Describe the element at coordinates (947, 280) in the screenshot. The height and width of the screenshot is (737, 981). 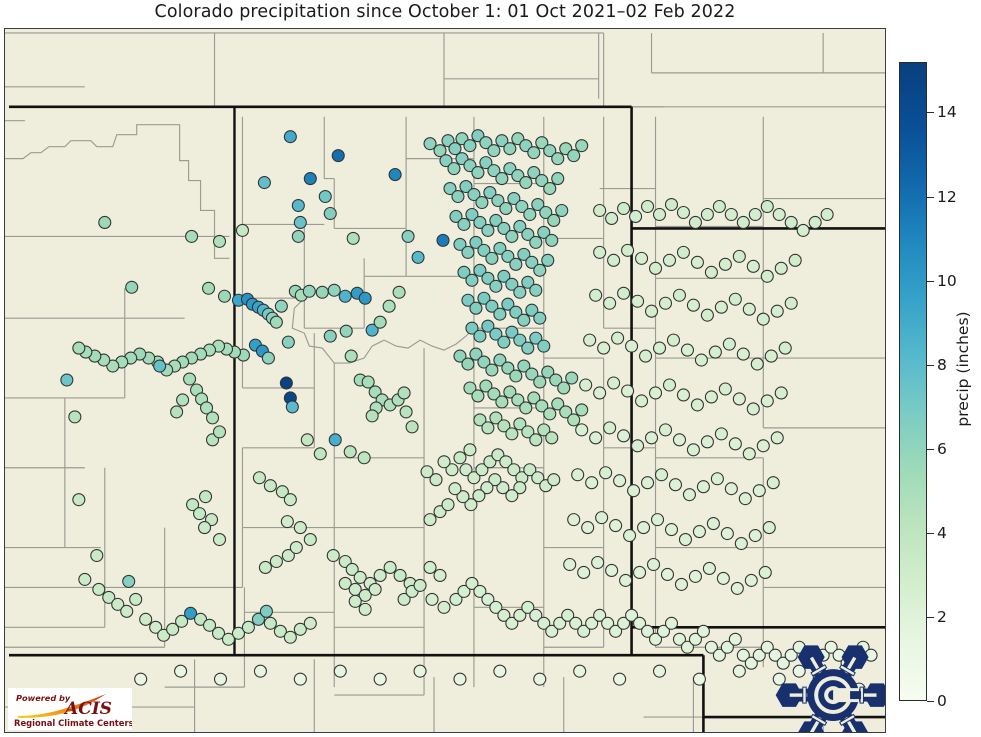
I see `colorbar-tick-label: 10` at that location.